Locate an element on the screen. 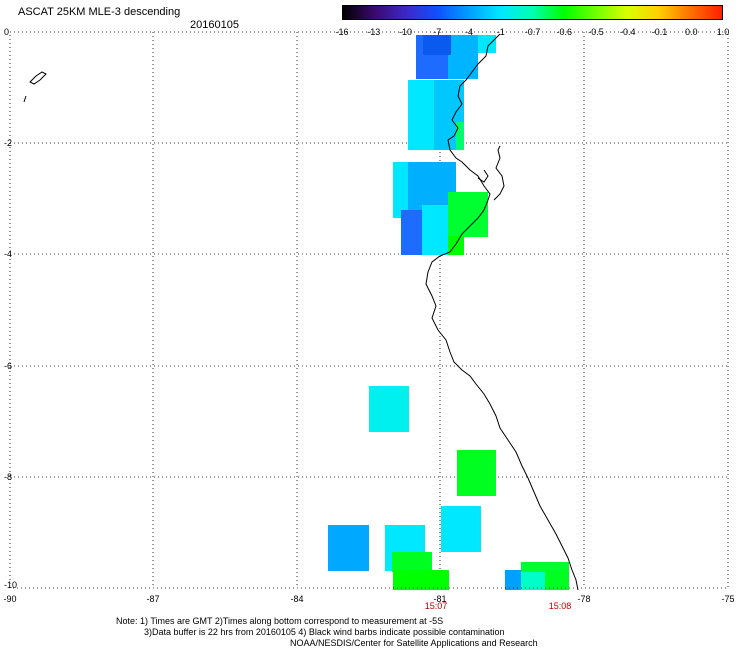 Image resolution: width=740 pixels, height=650 pixels. x-tick-label: -87 is located at coordinates (153, 599).